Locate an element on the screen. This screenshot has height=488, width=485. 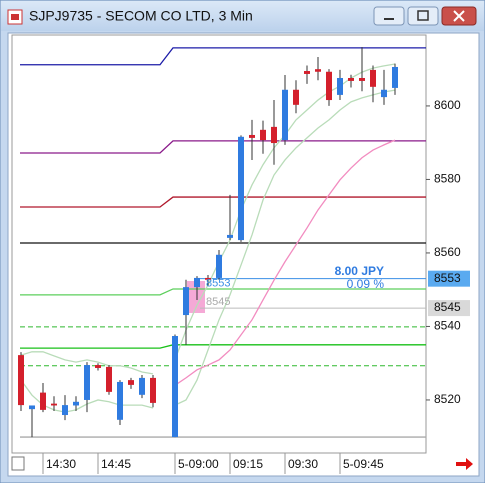
reference-price-label: 8545 is located at coordinates (447, 307).